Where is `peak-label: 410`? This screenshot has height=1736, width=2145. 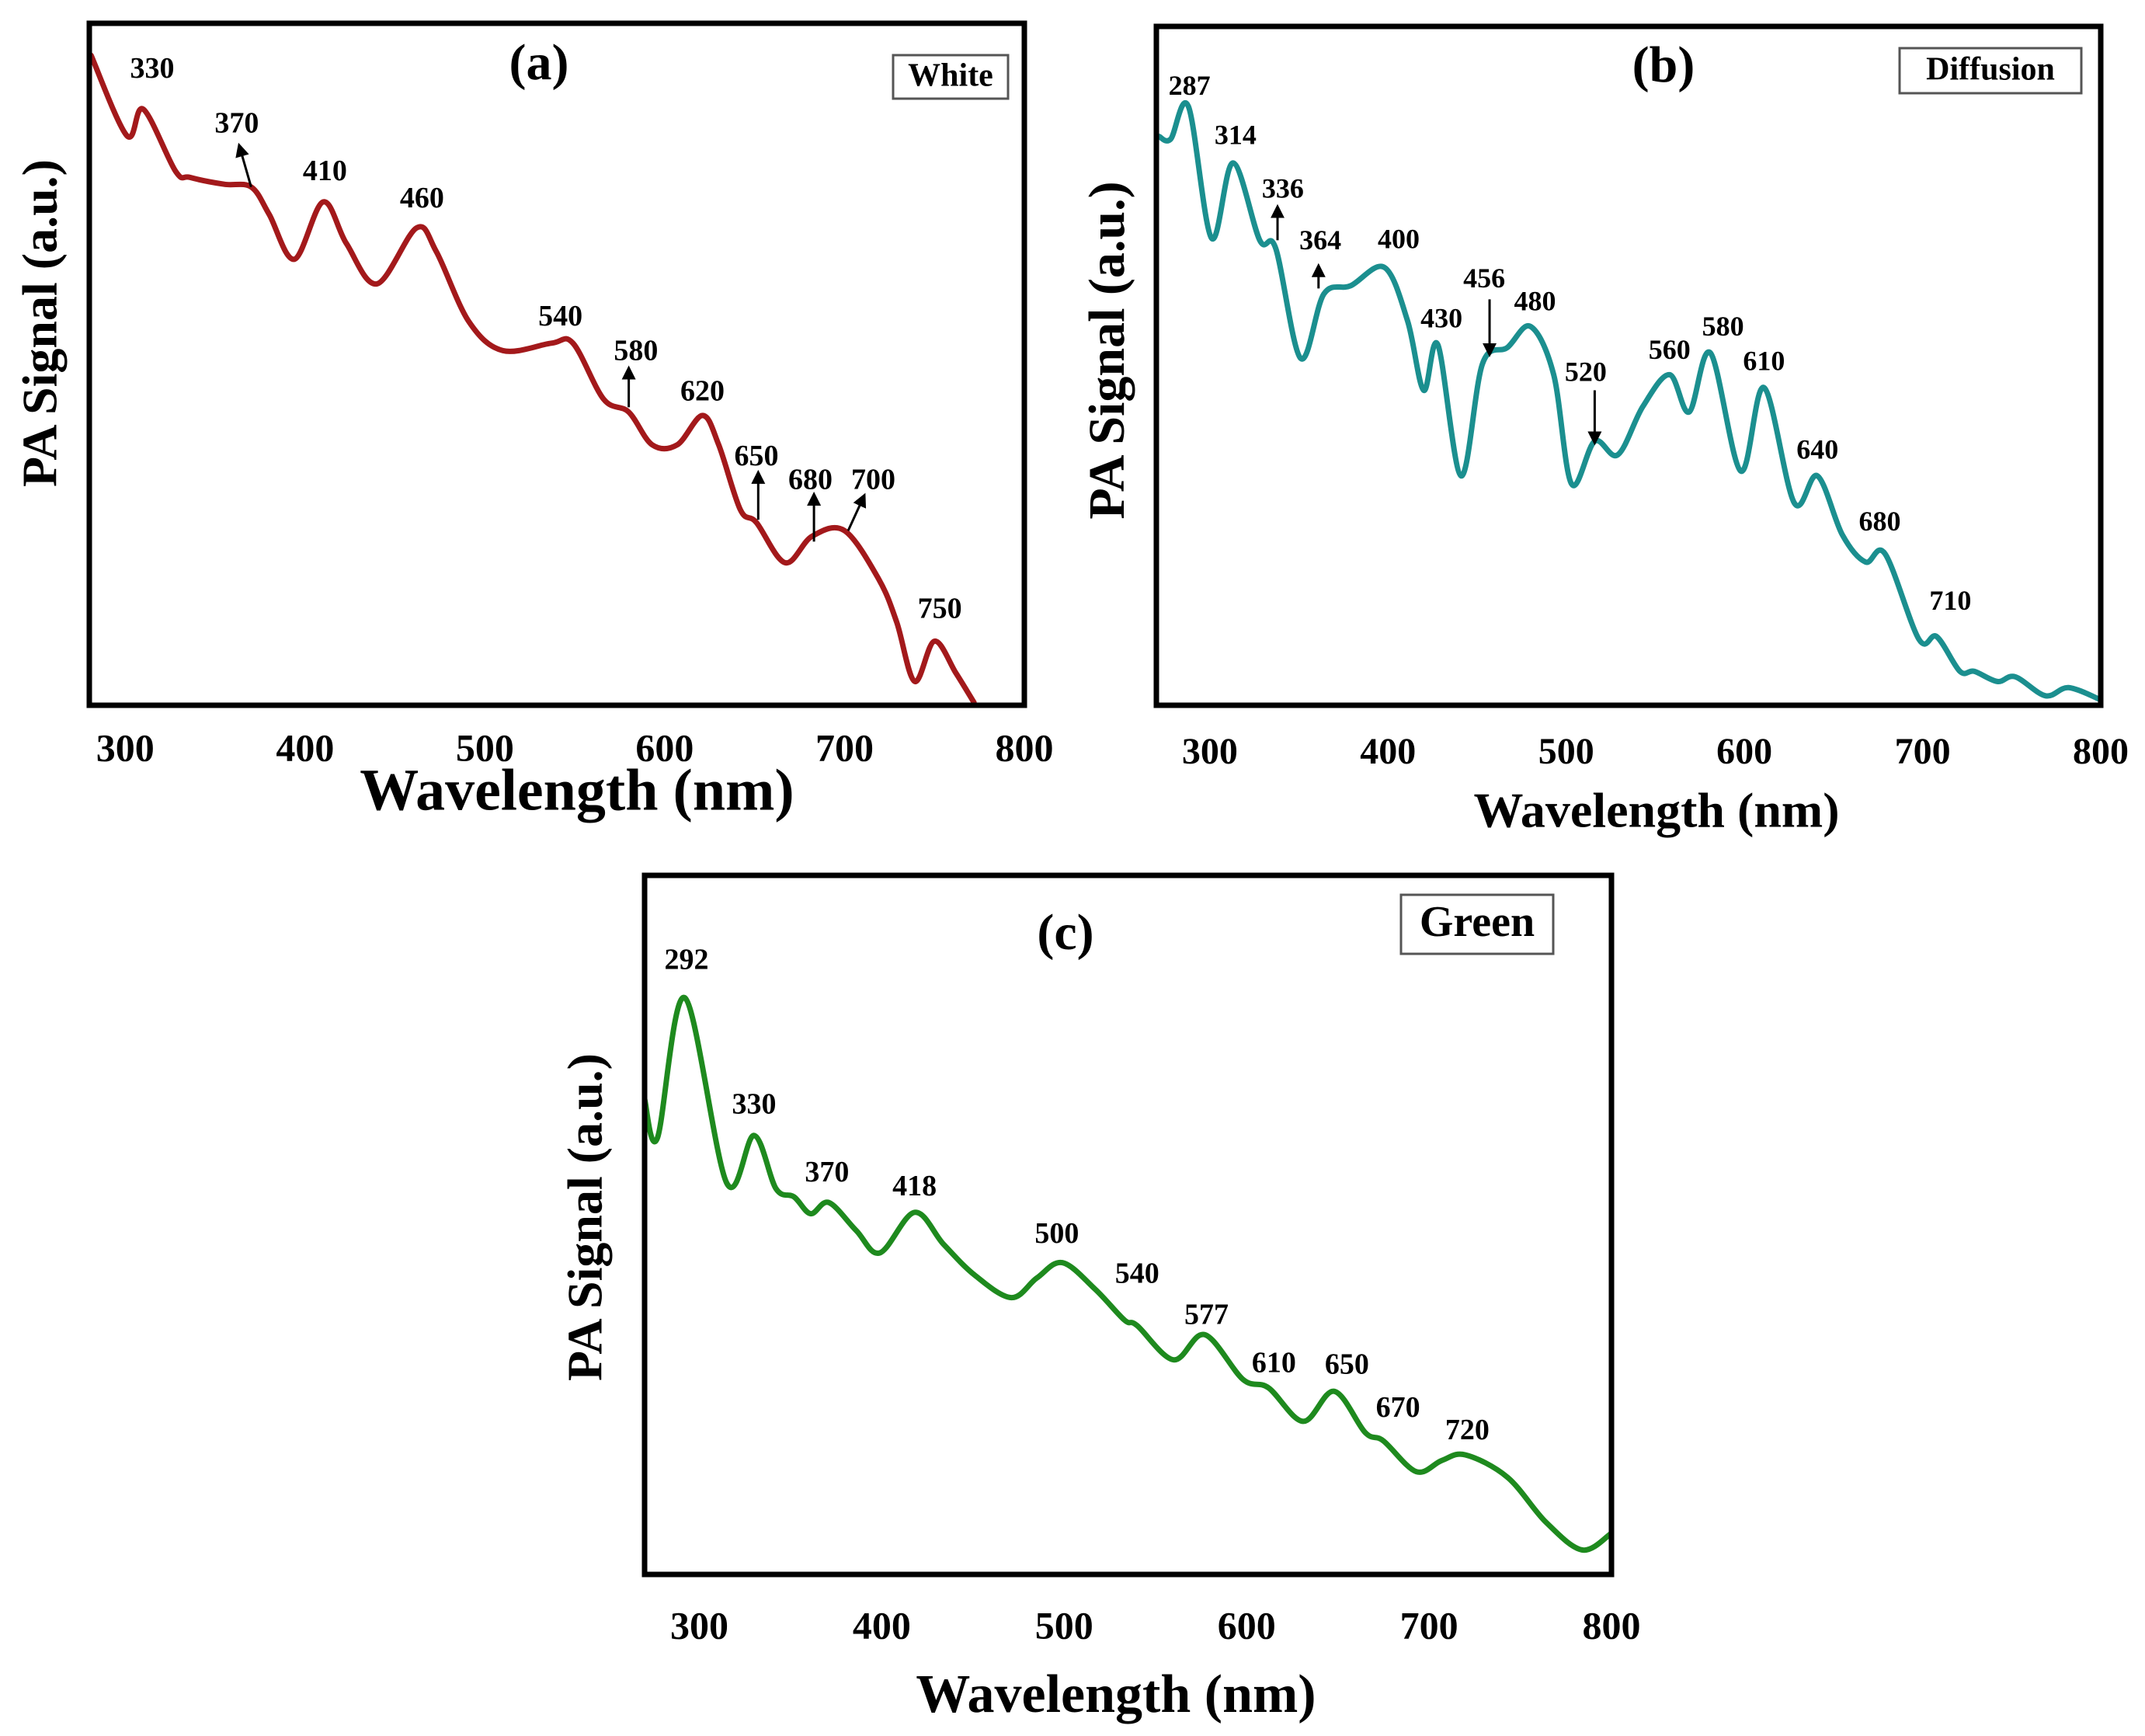
peak-label: 410 is located at coordinates (325, 171).